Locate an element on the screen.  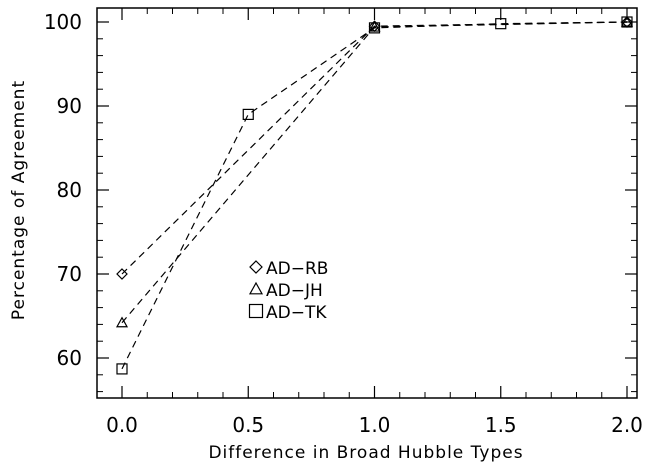
y-tick-label: 70 is located at coordinates (69, 274).